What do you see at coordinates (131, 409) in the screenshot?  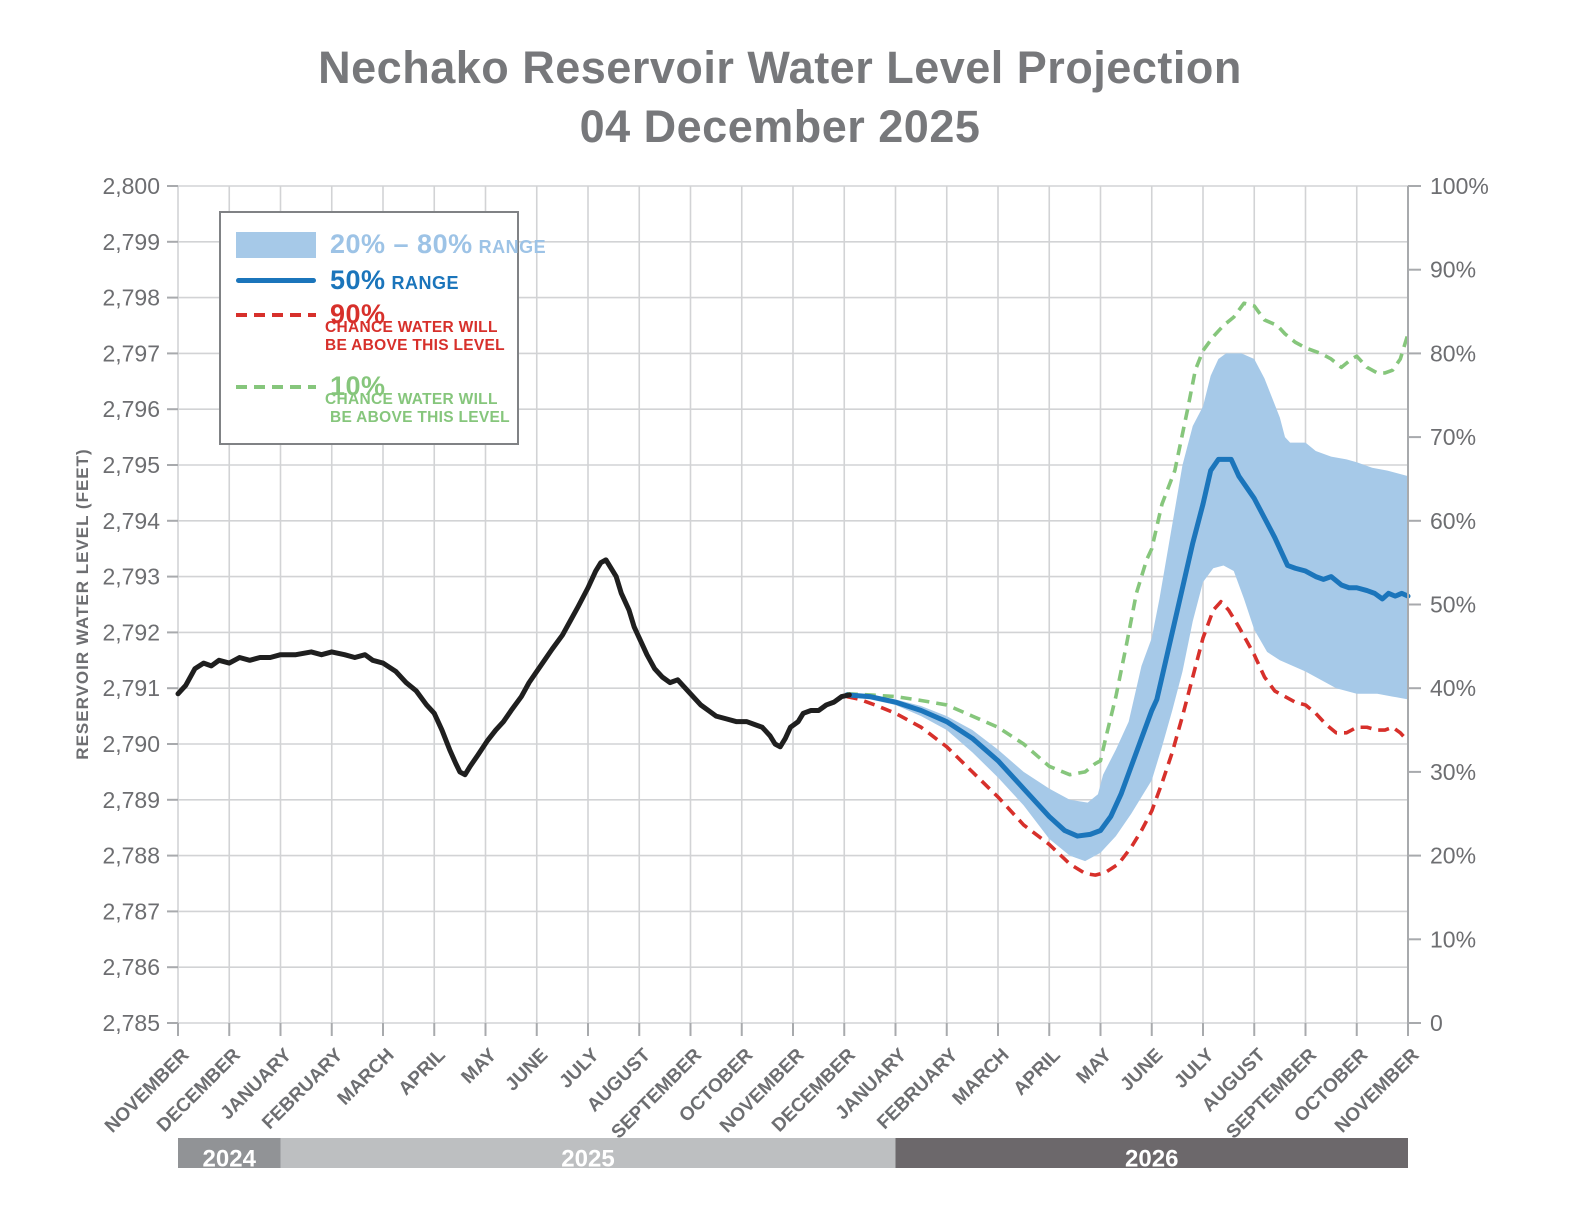 I see `left-axis-tick-label: 2,796` at bounding box center [131, 409].